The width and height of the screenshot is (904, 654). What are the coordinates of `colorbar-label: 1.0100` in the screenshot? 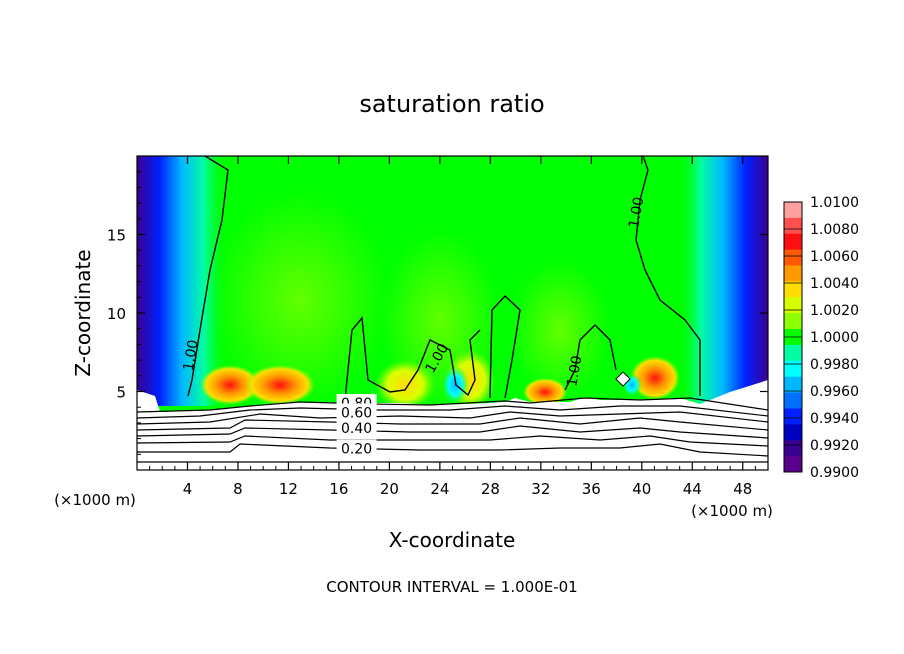 It's located at (834, 203).